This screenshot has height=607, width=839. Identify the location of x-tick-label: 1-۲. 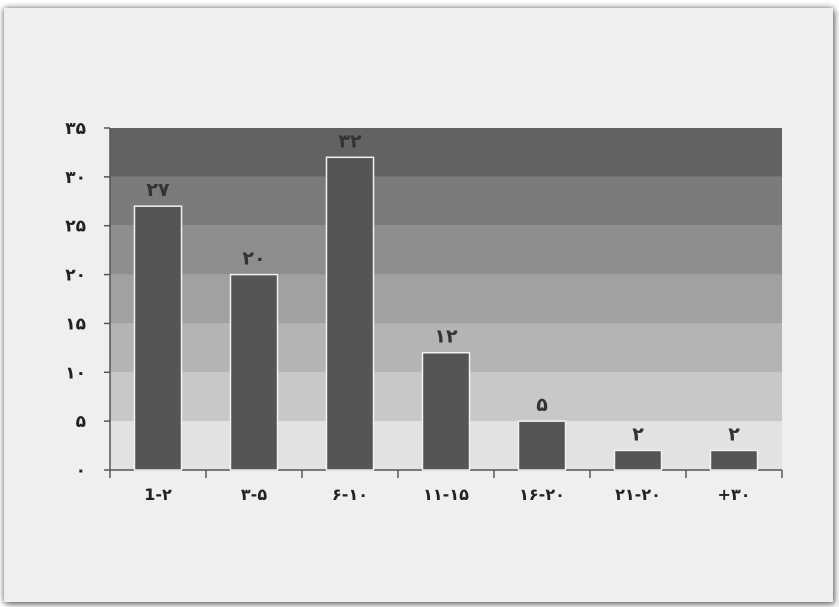
(158, 494).